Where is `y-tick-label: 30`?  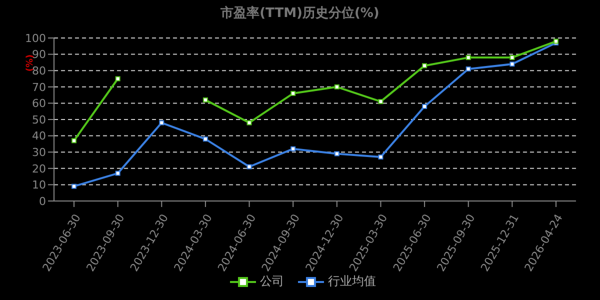
y-tick-label: 30 is located at coordinates (39, 153).